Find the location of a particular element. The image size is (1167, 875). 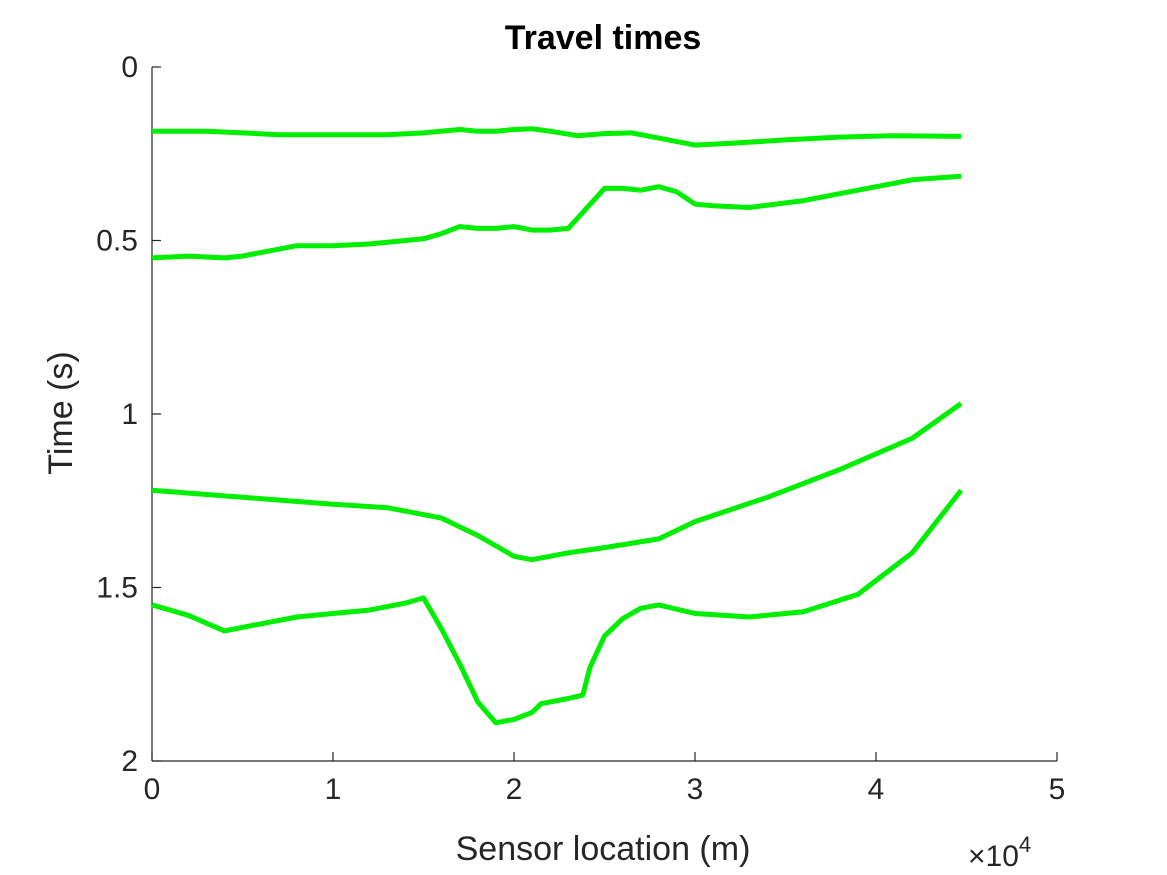

chart-title: Travel times is located at coordinates (603, 38).